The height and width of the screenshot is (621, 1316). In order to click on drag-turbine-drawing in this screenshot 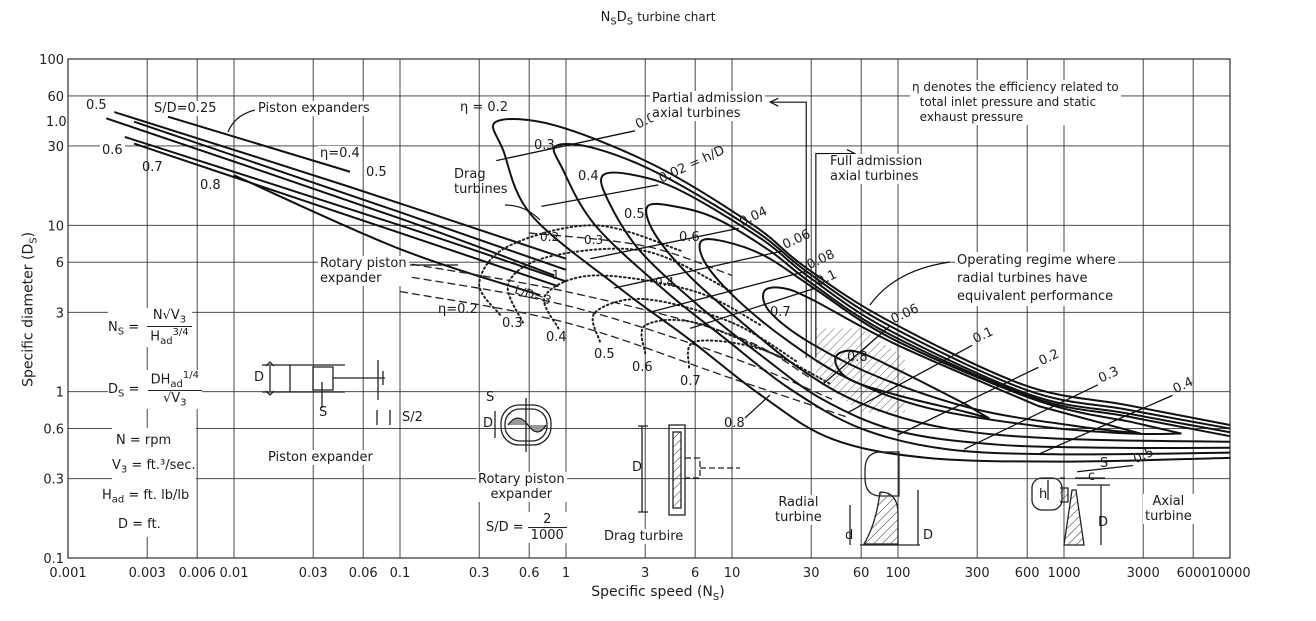, I will do `click(689, 470)`.